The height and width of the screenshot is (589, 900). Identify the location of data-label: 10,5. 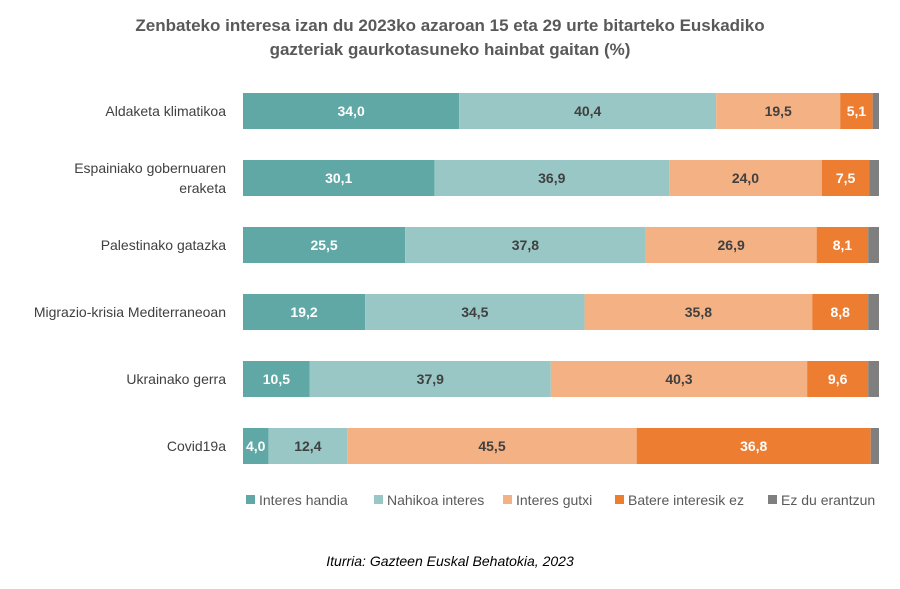
(276, 379).